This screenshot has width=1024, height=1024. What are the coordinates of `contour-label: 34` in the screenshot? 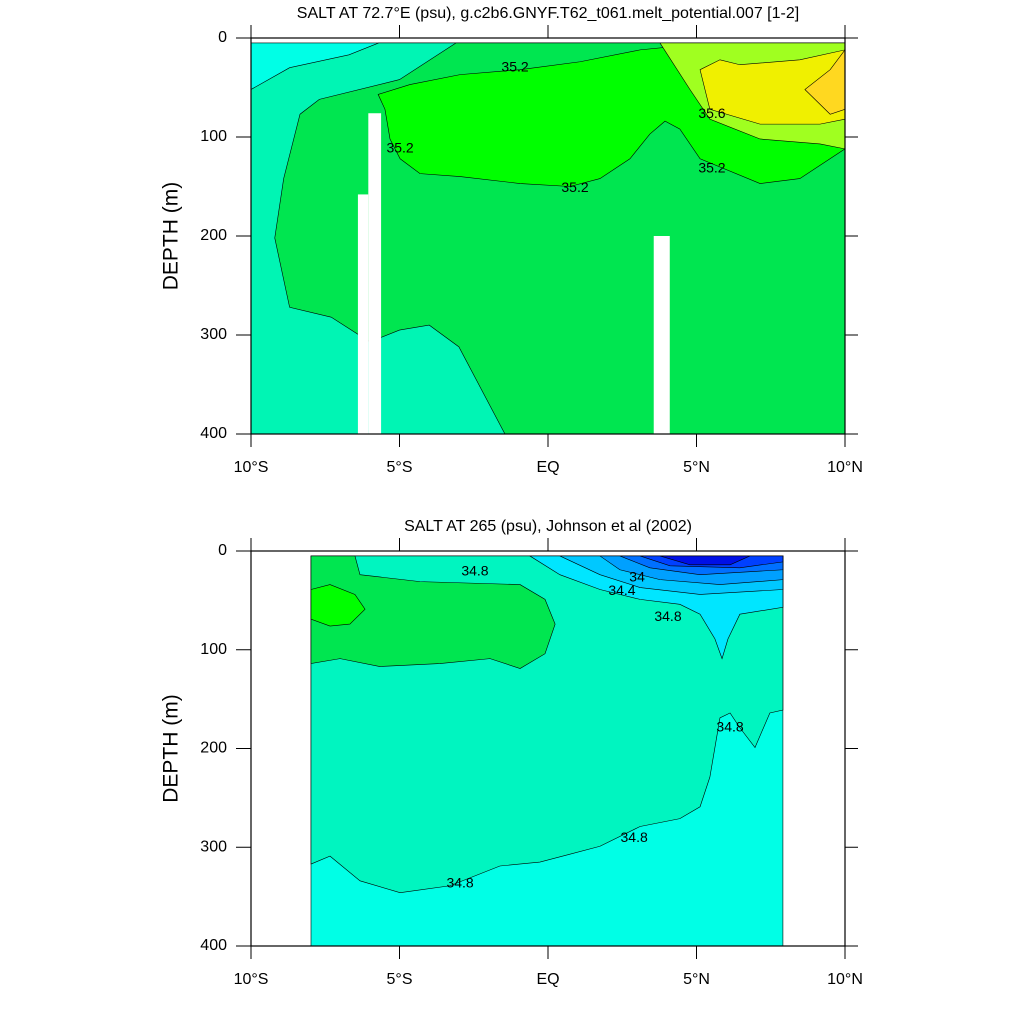 It's located at (637, 576).